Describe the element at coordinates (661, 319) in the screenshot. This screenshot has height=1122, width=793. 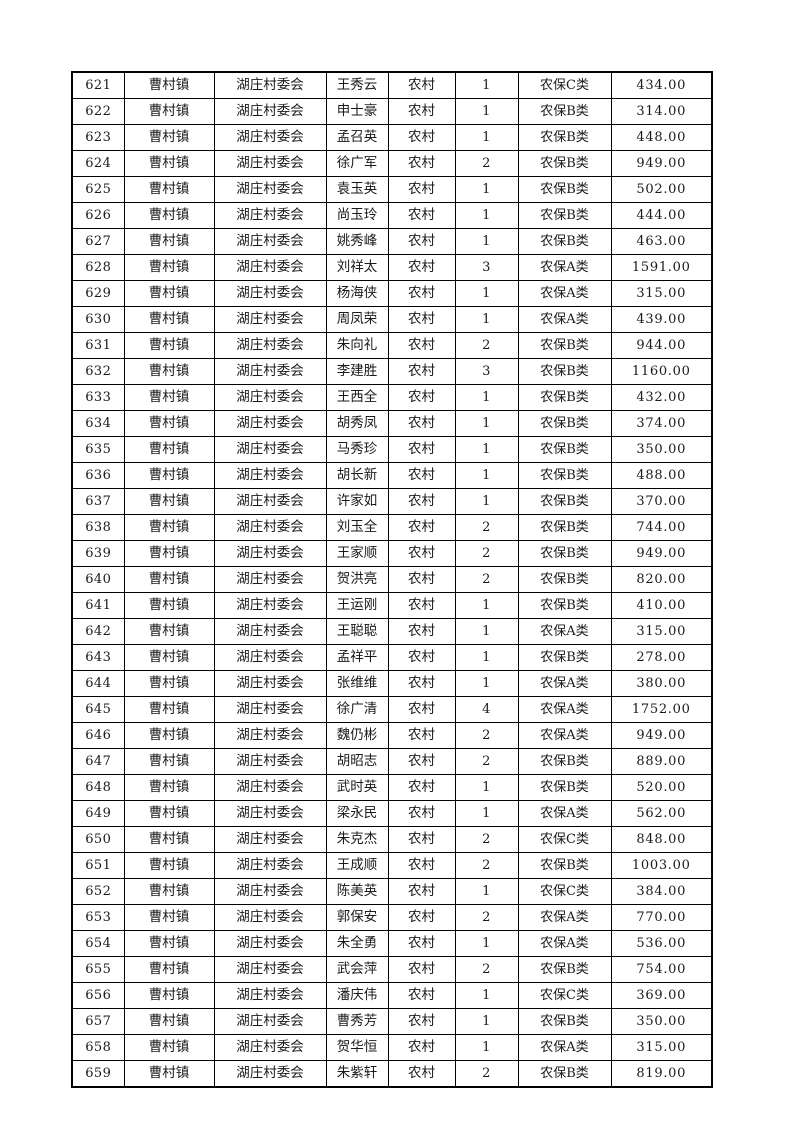
I see `cell-amount: 439.00` at that location.